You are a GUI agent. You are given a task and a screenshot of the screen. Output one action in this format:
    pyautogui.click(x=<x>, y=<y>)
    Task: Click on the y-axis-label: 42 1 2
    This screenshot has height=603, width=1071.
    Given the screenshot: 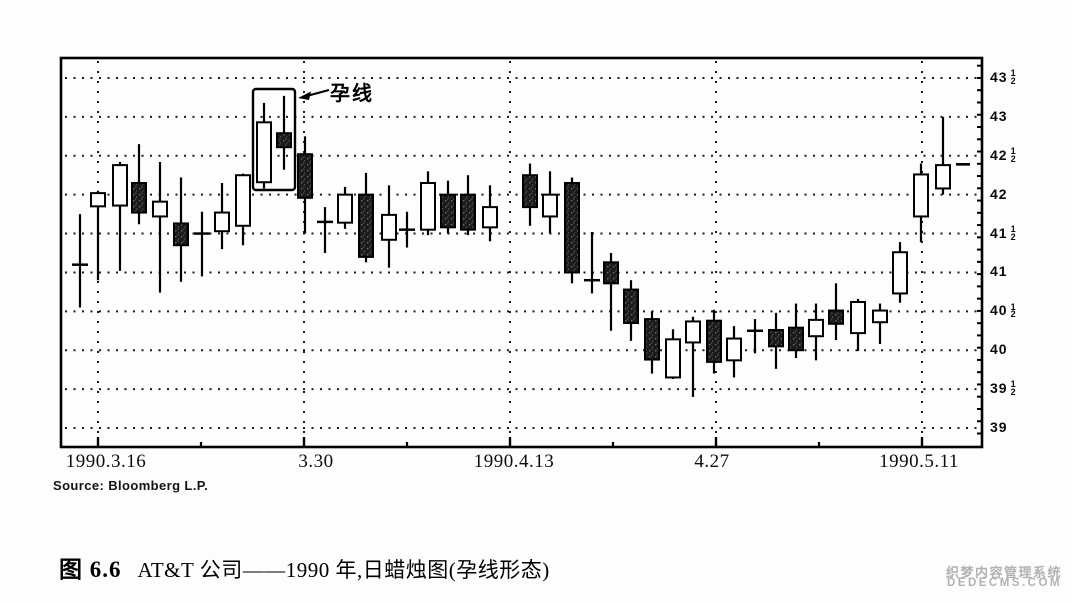 What is the action you would take?
    pyautogui.click(x=1003, y=155)
    